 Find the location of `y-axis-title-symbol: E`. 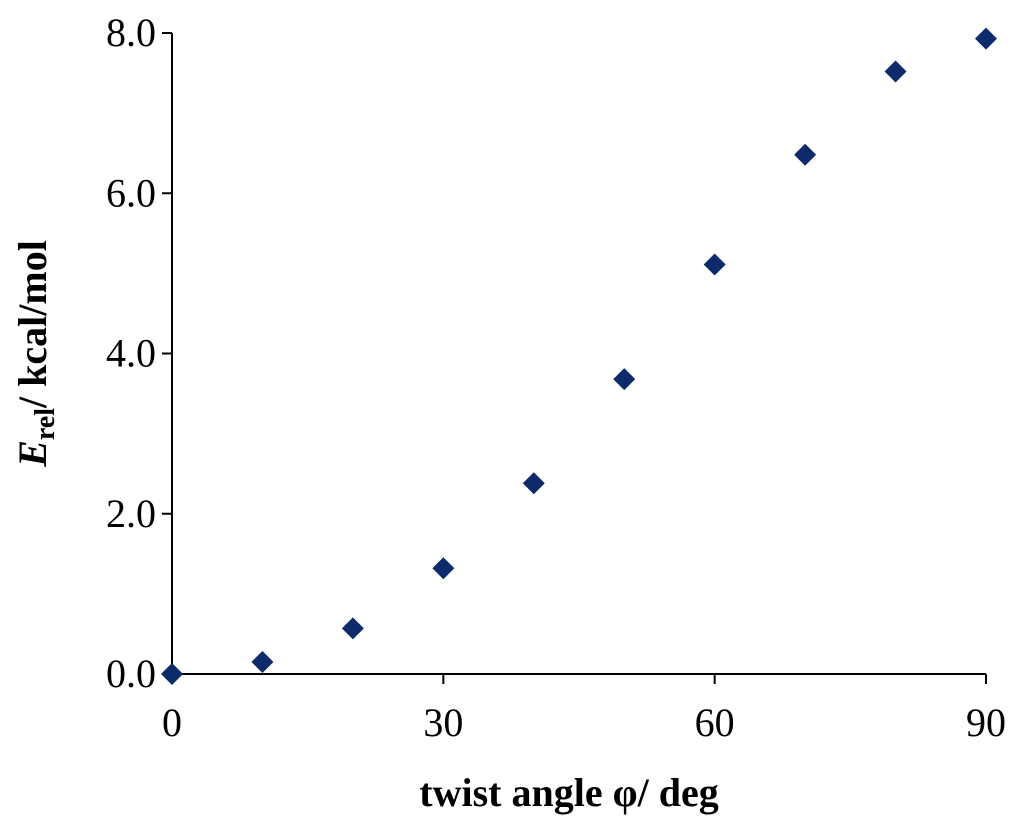

y-axis-title-symbol: E is located at coordinates (32, 454).